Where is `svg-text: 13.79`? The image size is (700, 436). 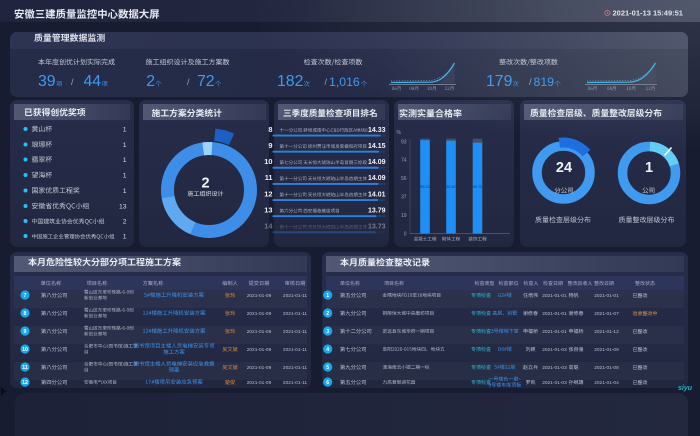
svg-text: 13.79 is located at coordinates (377, 210).